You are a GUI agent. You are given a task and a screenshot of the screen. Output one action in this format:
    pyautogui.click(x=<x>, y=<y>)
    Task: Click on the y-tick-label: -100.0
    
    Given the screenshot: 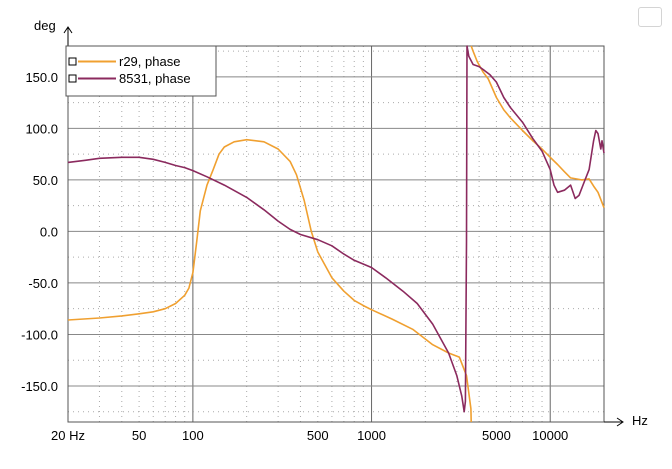 What is the action you would take?
    pyautogui.click(x=39, y=334)
    